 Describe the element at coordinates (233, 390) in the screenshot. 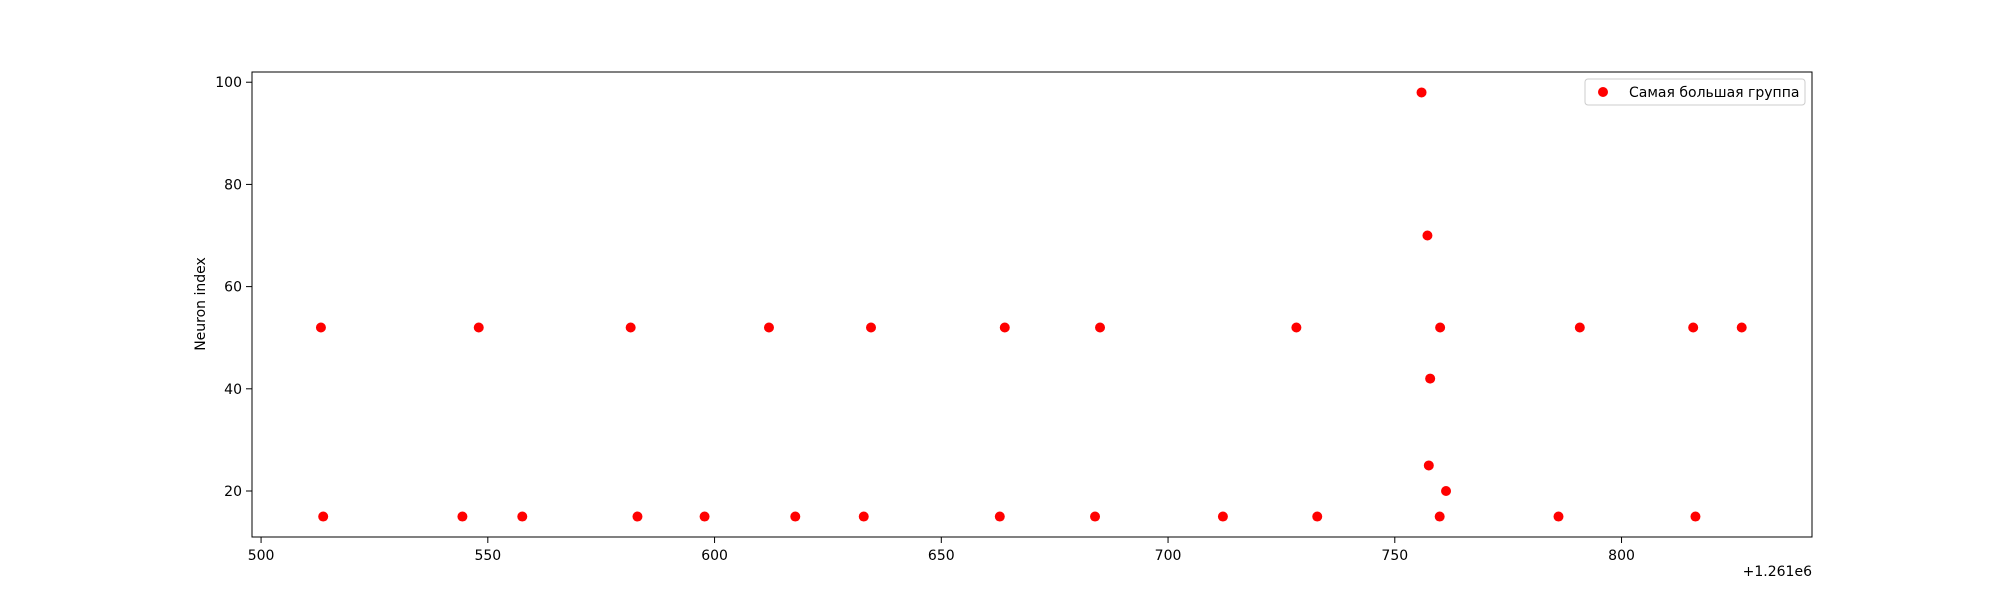

I see `y-tick-label: 40` at that location.